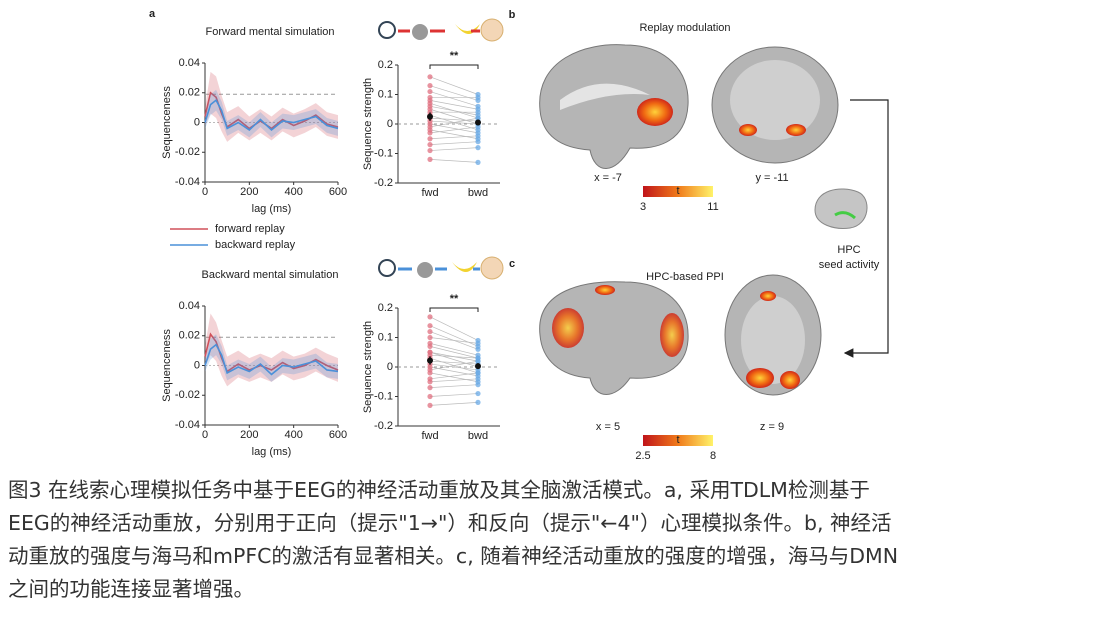  Describe the element at coordinates (848, 250) in the screenshot. I see `seed-label: HPC` at that location.